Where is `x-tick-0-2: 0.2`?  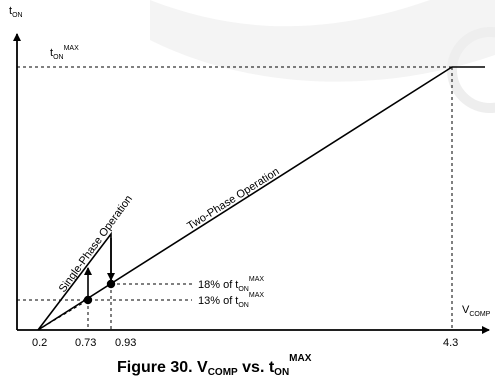
x-tick-0-2: 0.2 is located at coordinates (39, 343).